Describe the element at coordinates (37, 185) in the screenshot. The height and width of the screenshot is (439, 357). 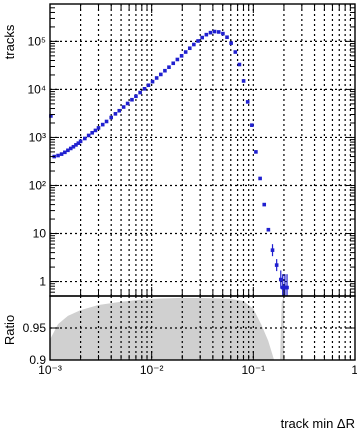
I see `y-tick-label: 10²` at that location.